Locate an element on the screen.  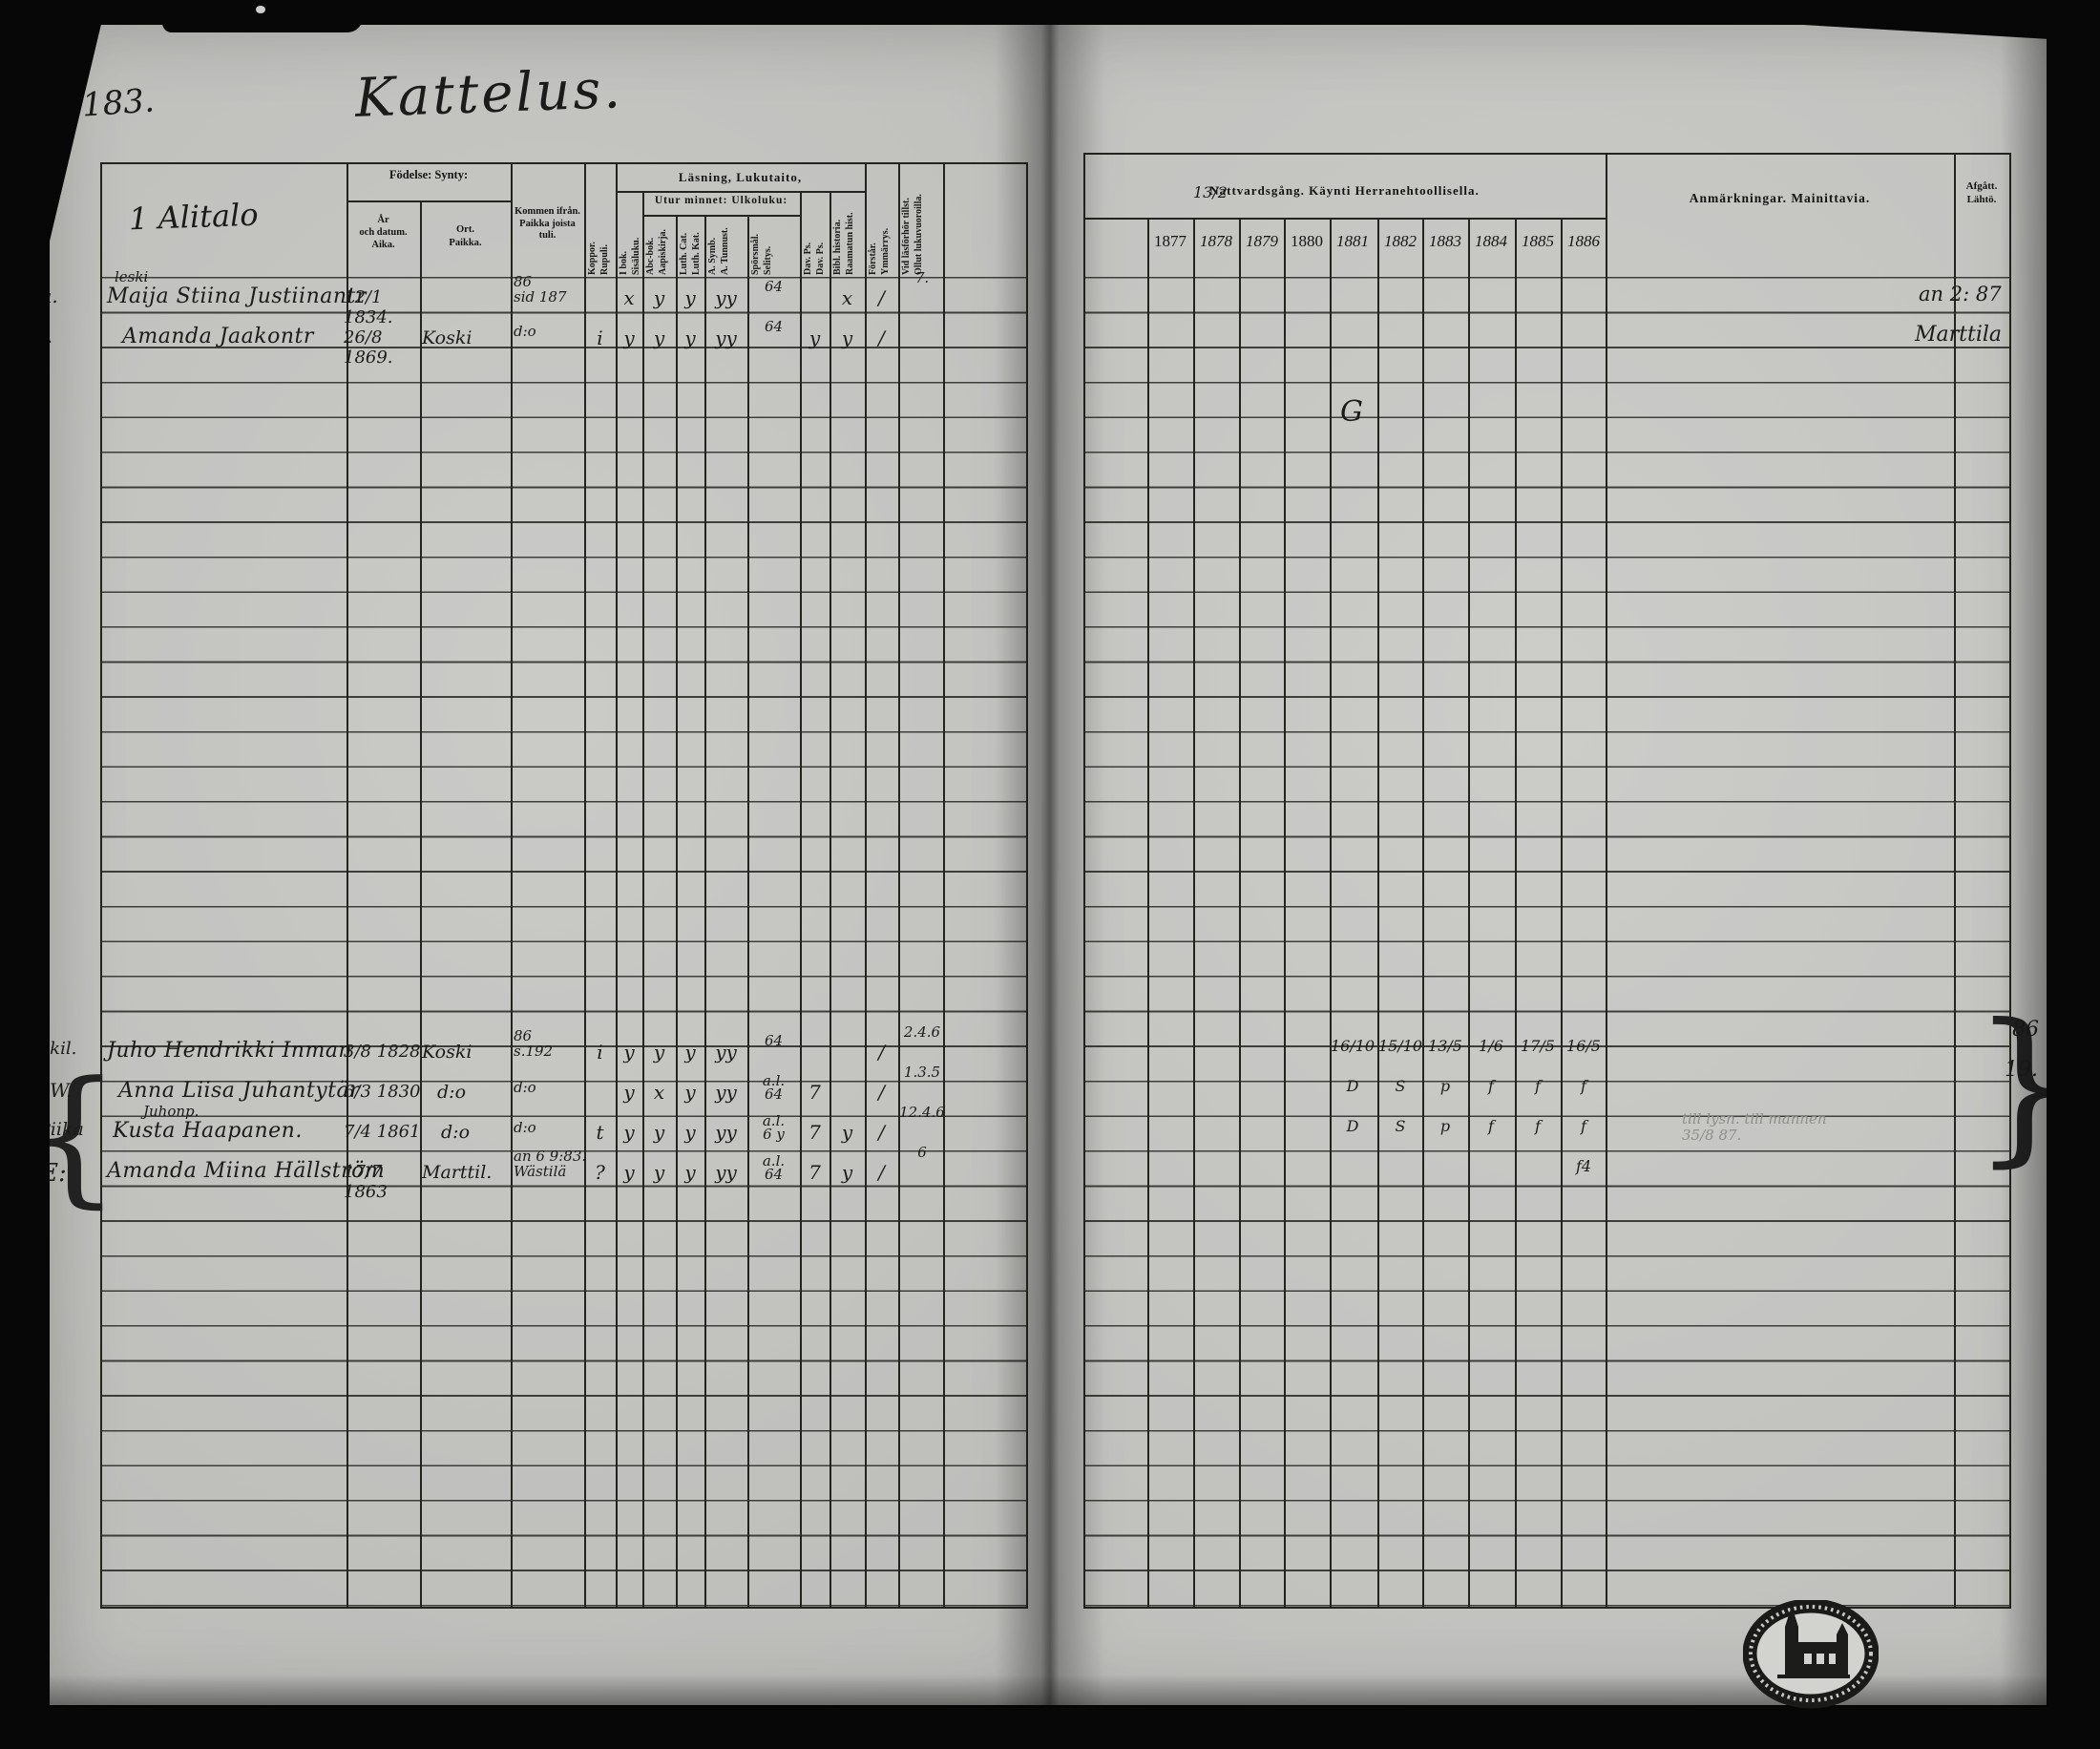
row-mark: 12.4.6 is located at coordinates (922, 1113).